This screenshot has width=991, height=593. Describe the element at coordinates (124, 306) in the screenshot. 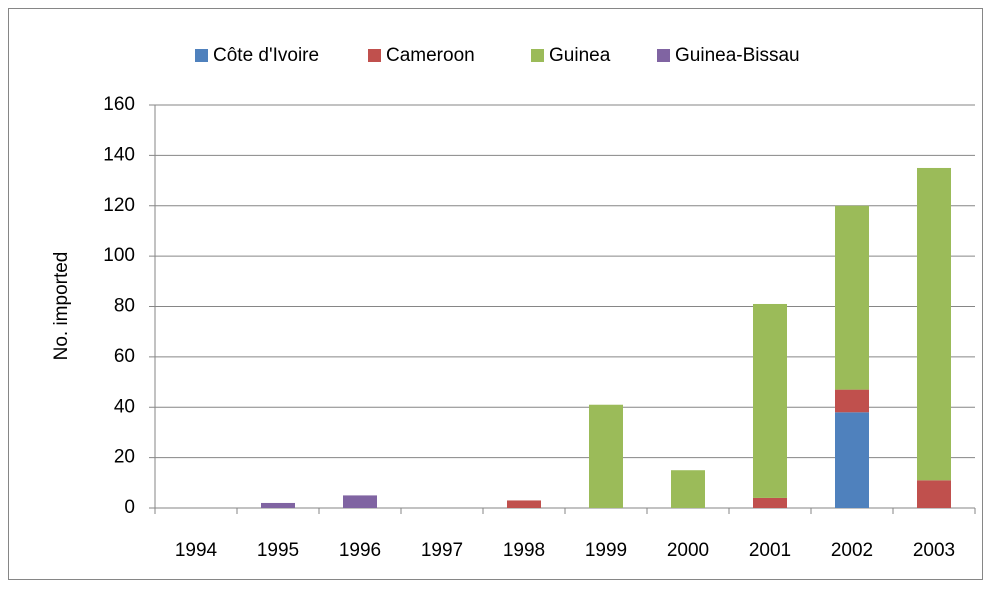

I see `y-tick-label: 80` at that location.